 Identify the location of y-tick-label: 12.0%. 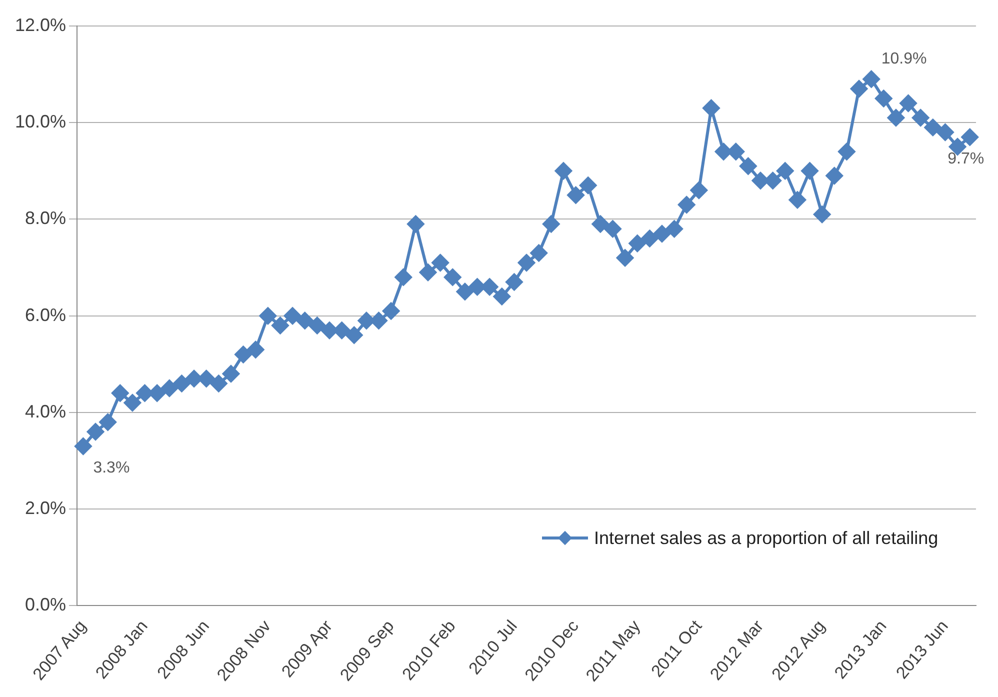
(40, 24).